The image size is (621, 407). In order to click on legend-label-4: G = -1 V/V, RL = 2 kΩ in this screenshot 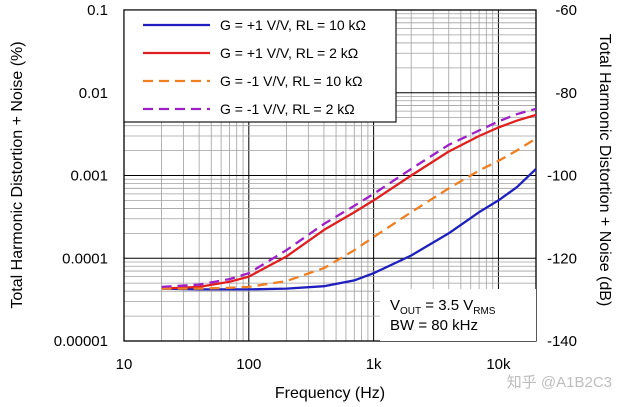, I will do `click(287, 109)`.